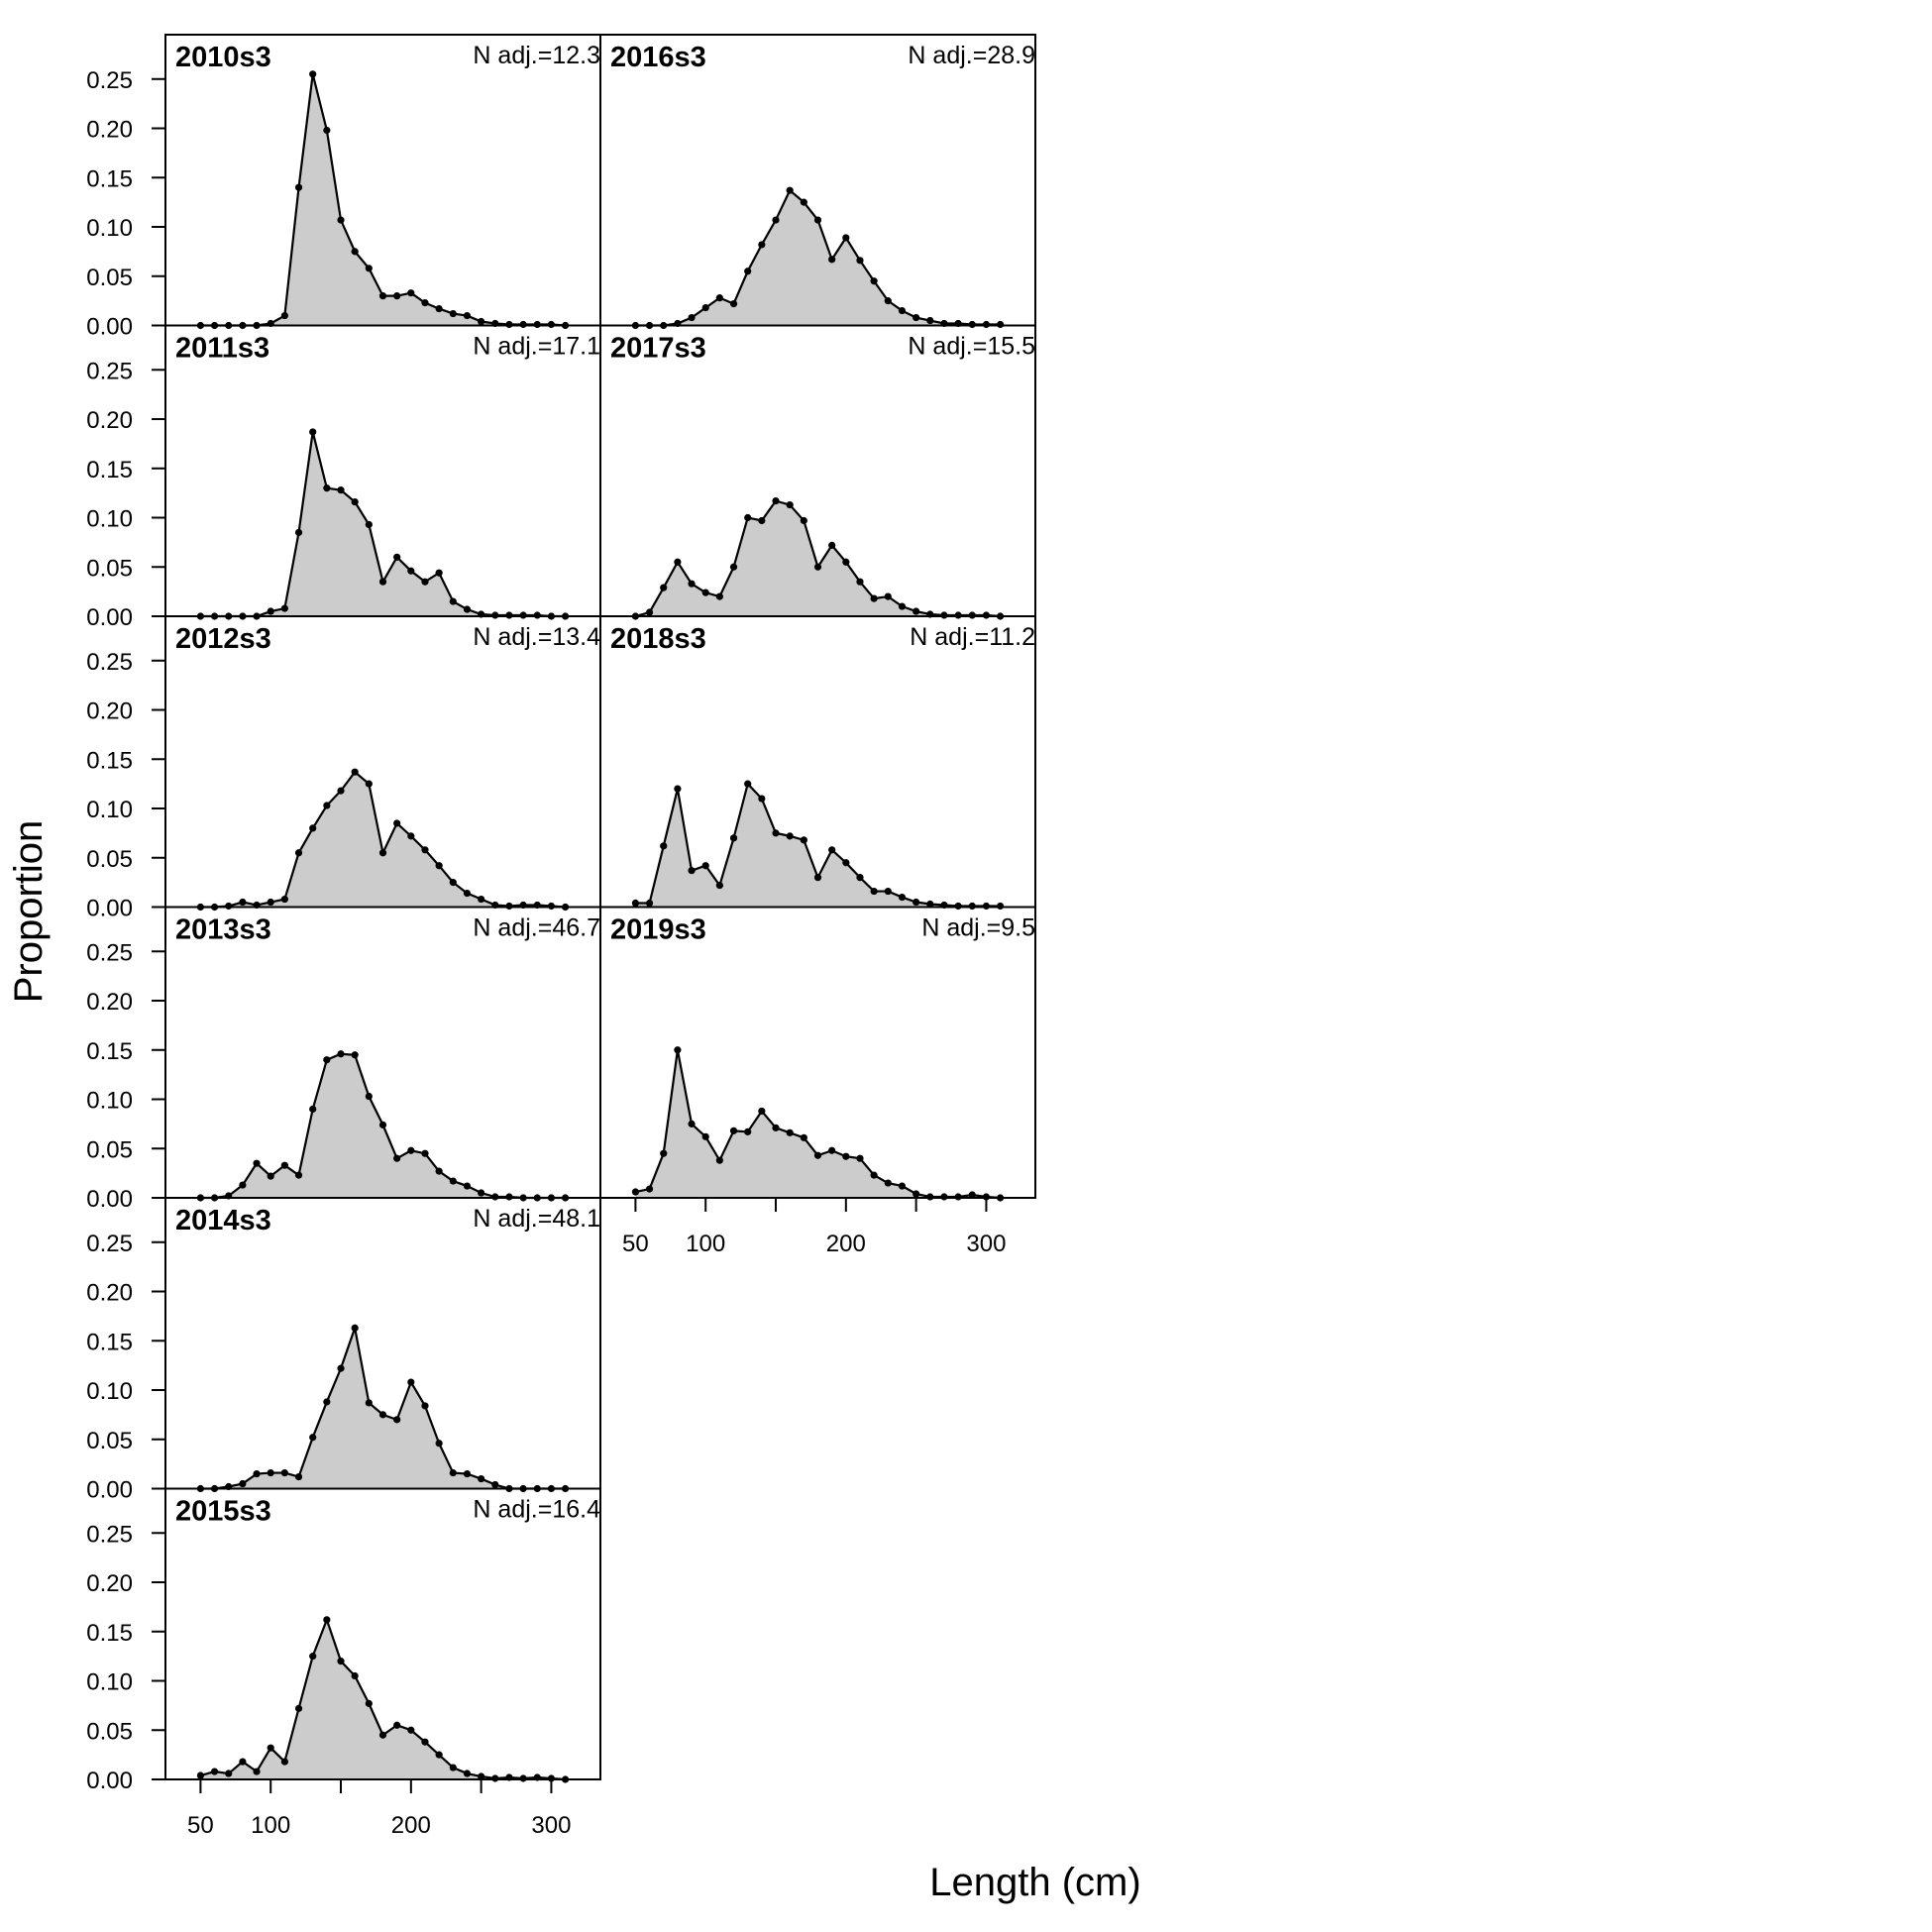 The image size is (1932, 1932). I want to click on n-adj-label: N adj.=48.1, so click(536, 1219).